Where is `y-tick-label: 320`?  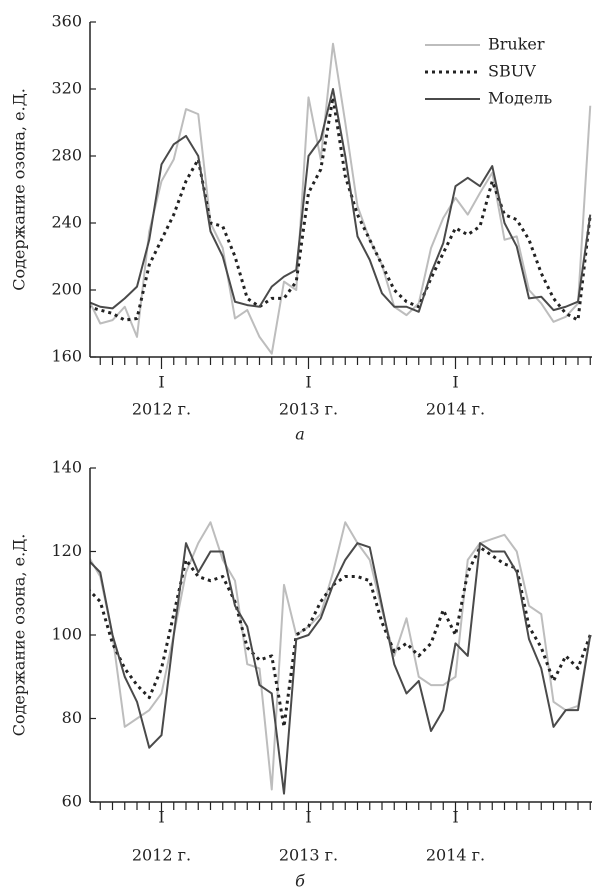
y-tick-label: 320 is located at coordinates (66, 88).